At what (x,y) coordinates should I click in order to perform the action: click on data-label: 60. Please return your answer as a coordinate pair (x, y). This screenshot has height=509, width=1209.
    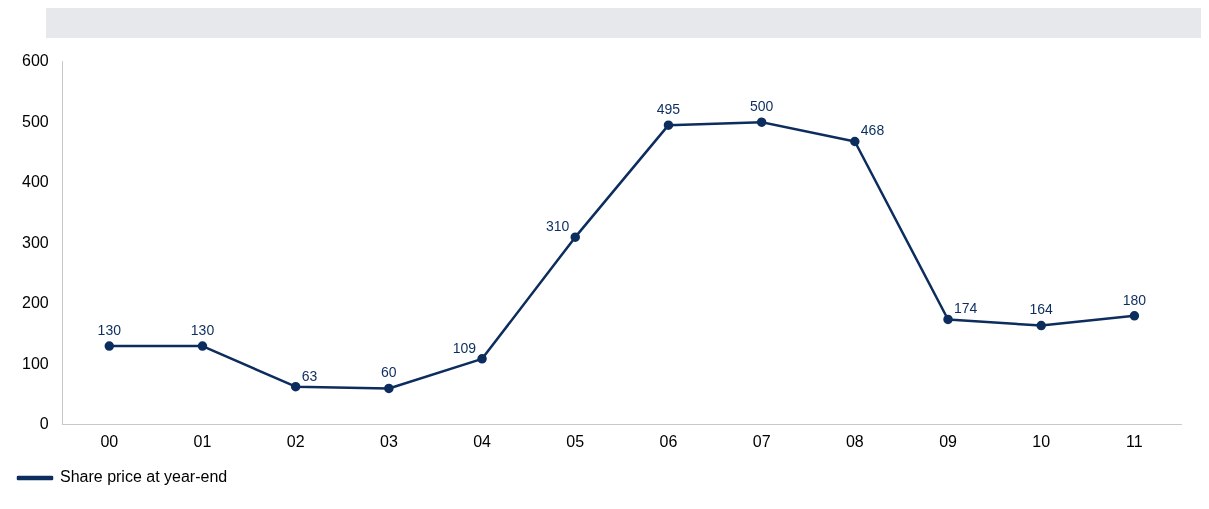
    Looking at the image, I should click on (389, 372).